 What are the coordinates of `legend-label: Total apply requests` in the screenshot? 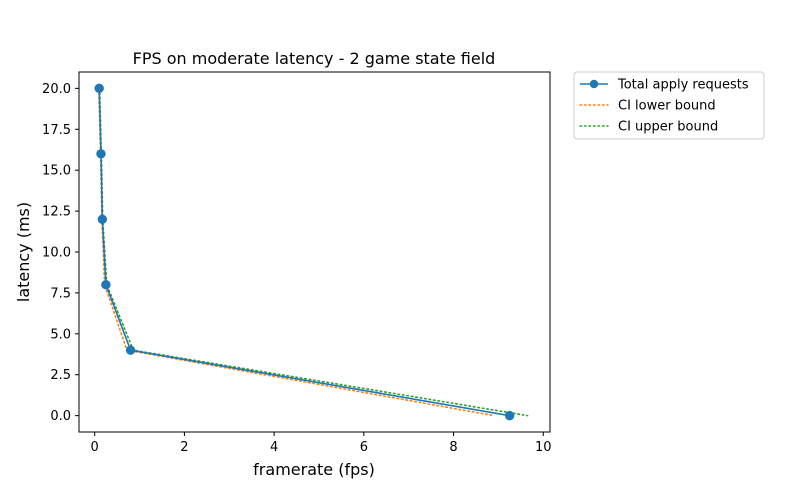 It's located at (683, 85).